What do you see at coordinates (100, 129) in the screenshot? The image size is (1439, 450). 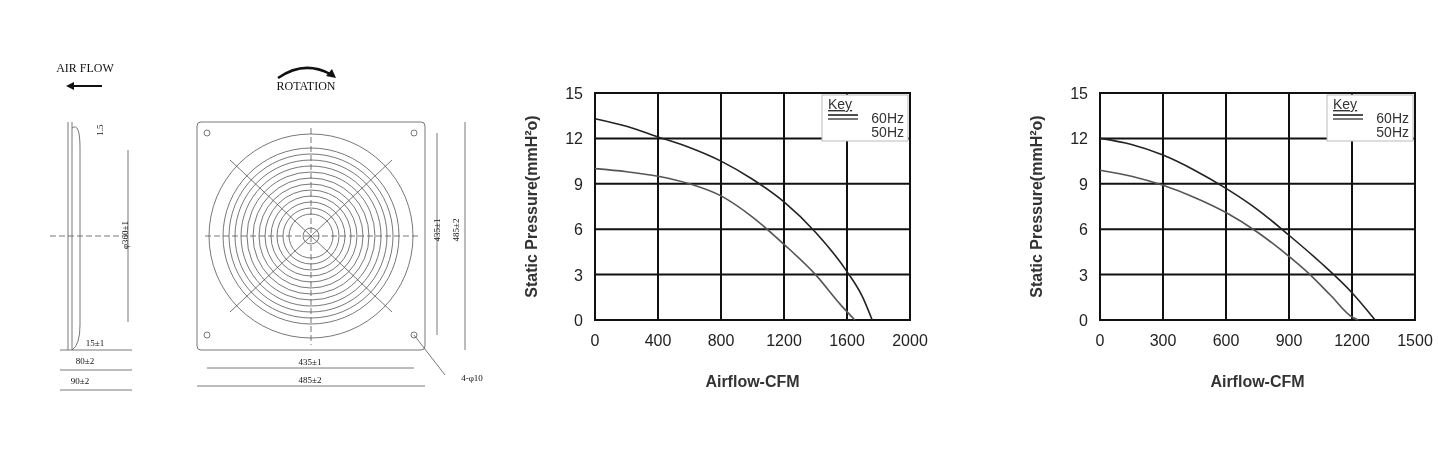 I see `text: 1.5` at bounding box center [100, 129].